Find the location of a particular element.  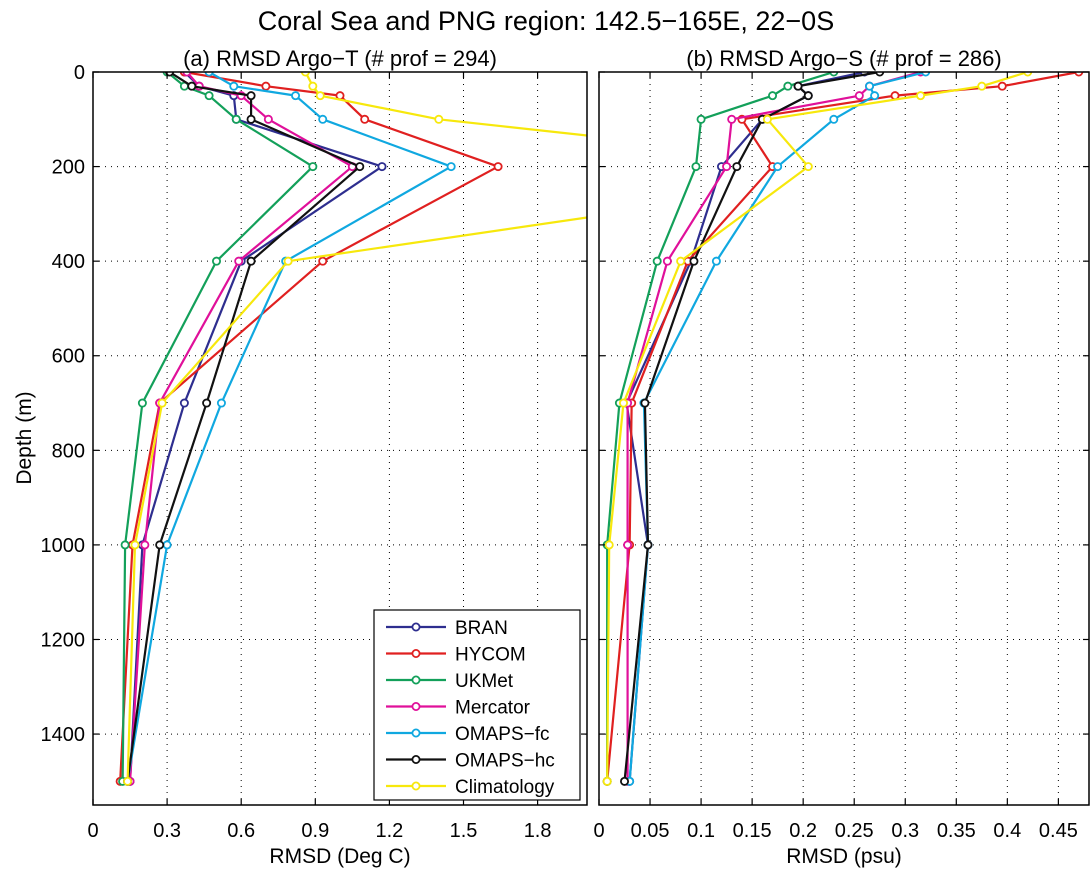

panel-b-xtick-label: 0 is located at coordinates (598, 831).